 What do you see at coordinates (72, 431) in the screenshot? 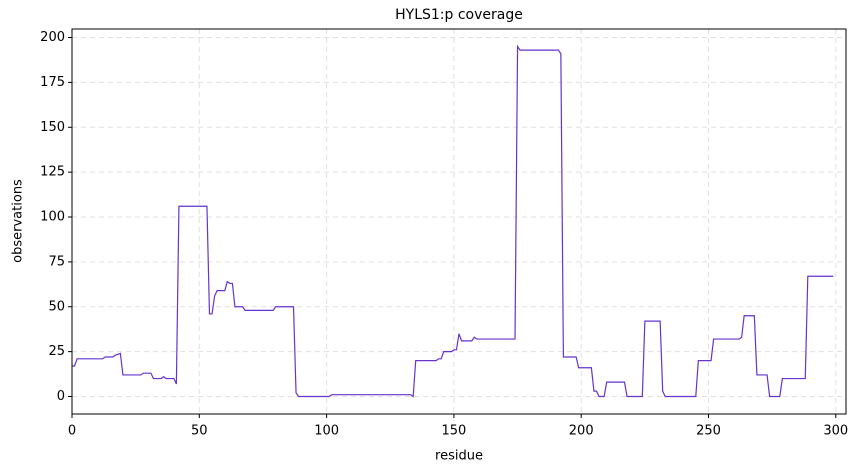
I see `x-tick-label: 0` at bounding box center [72, 431].